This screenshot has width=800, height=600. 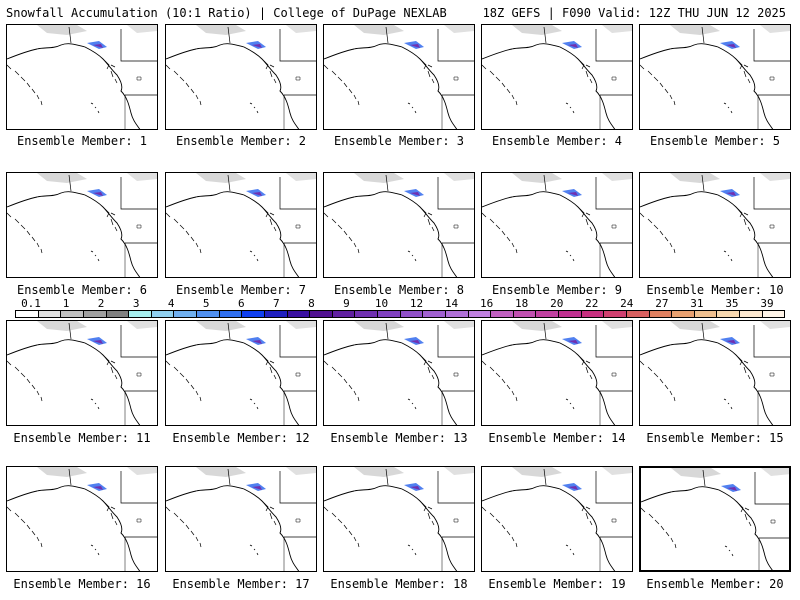 I want to click on member-label: Ensemble Member: 9, so click(x=557, y=290).